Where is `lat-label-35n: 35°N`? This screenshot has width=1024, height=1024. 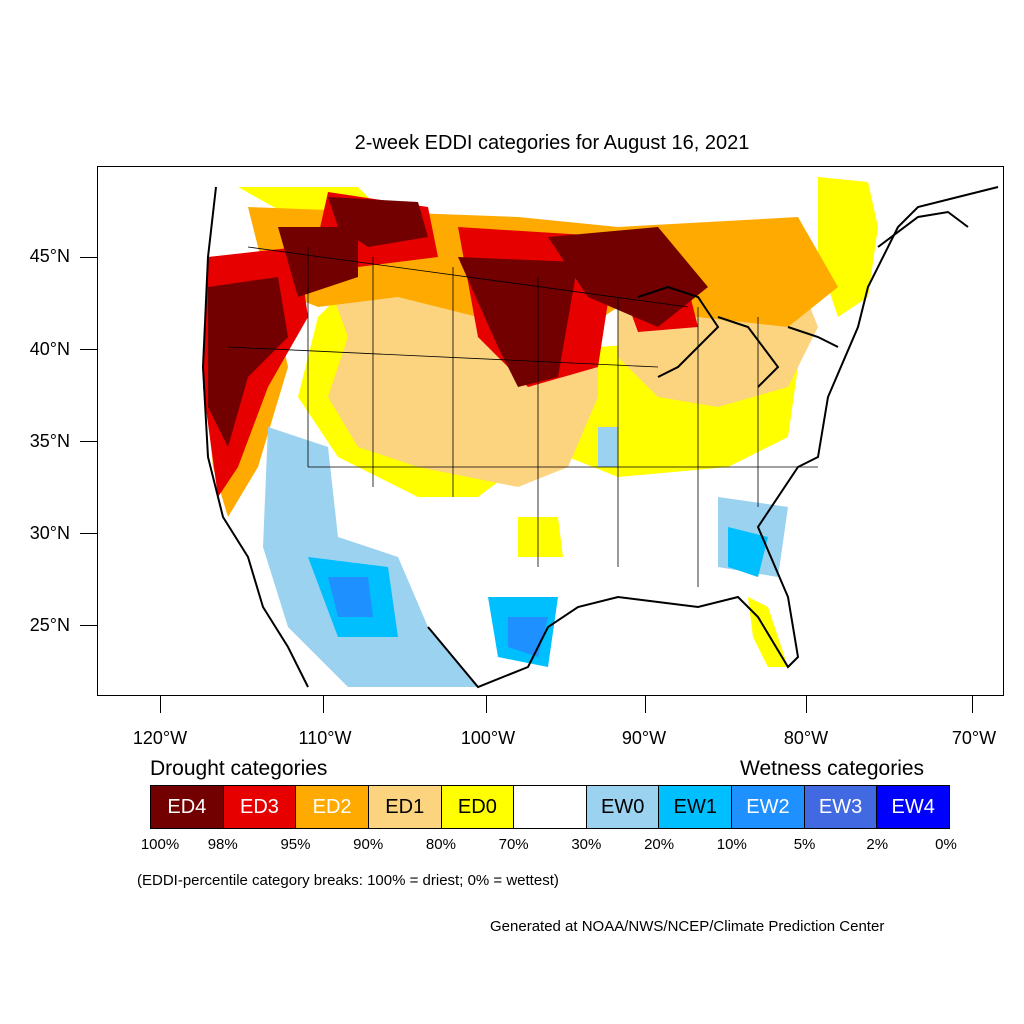 lat-label-35n: 35°N is located at coordinates (49, 441).